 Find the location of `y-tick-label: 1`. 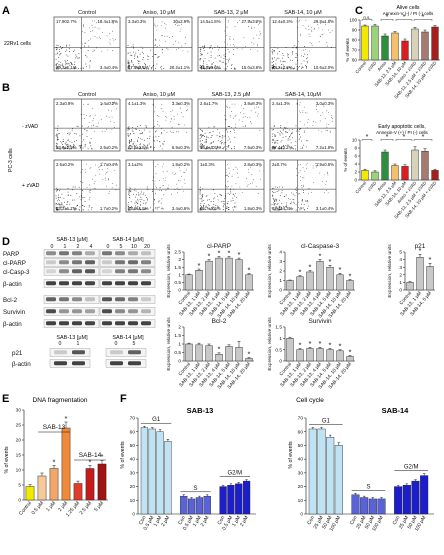

y-tick-label: 1 is located at coordinates (179, 345).